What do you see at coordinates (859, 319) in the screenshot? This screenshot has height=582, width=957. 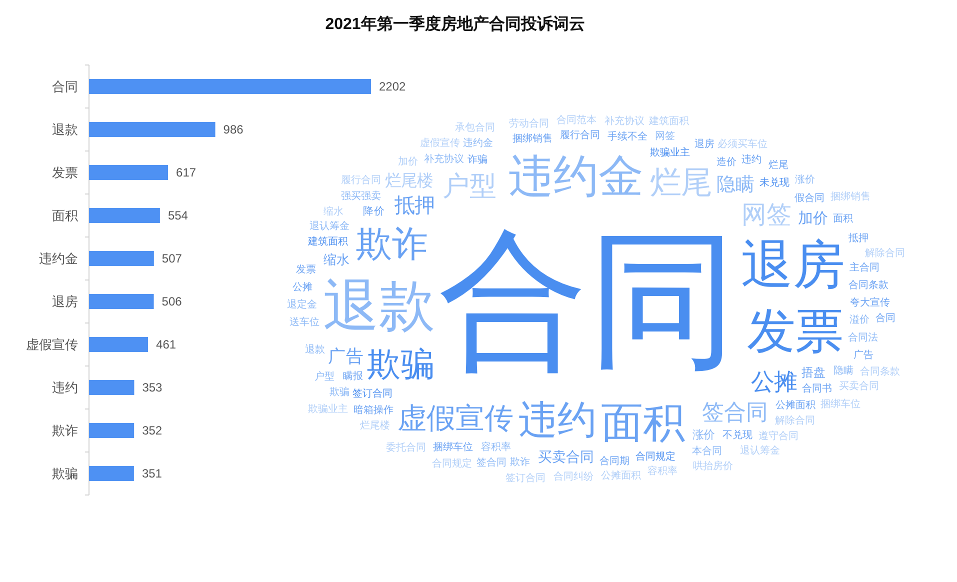 I see `category-label: 溢价` at bounding box center [859, 319].